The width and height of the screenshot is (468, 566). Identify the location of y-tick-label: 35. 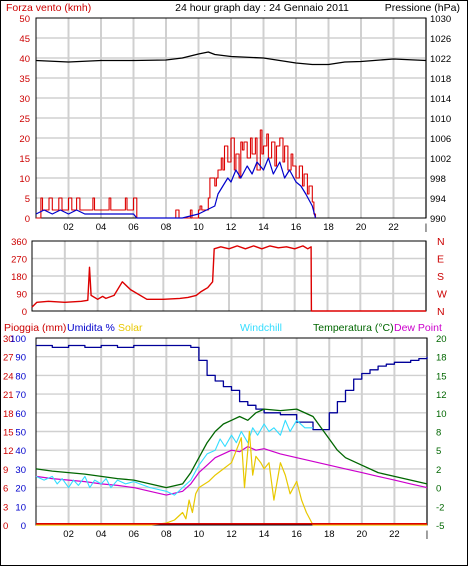
(24, 79).